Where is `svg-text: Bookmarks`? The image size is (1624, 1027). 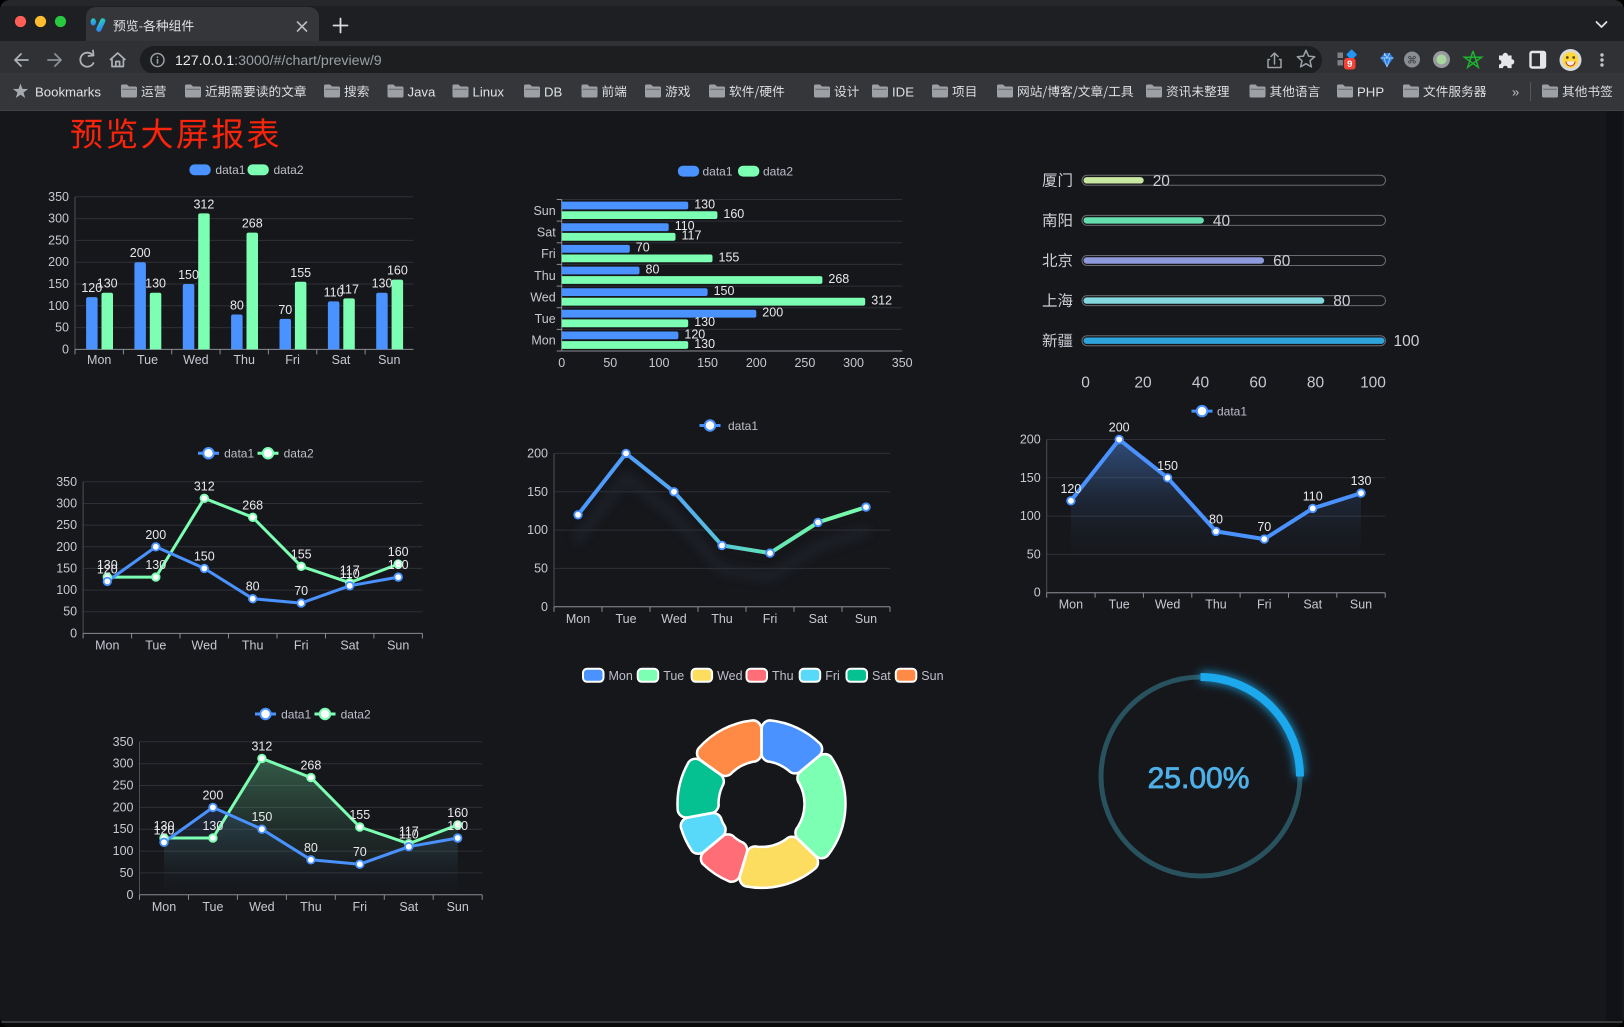
svg-text: Bookmarks is located at coordinates (68, 91).